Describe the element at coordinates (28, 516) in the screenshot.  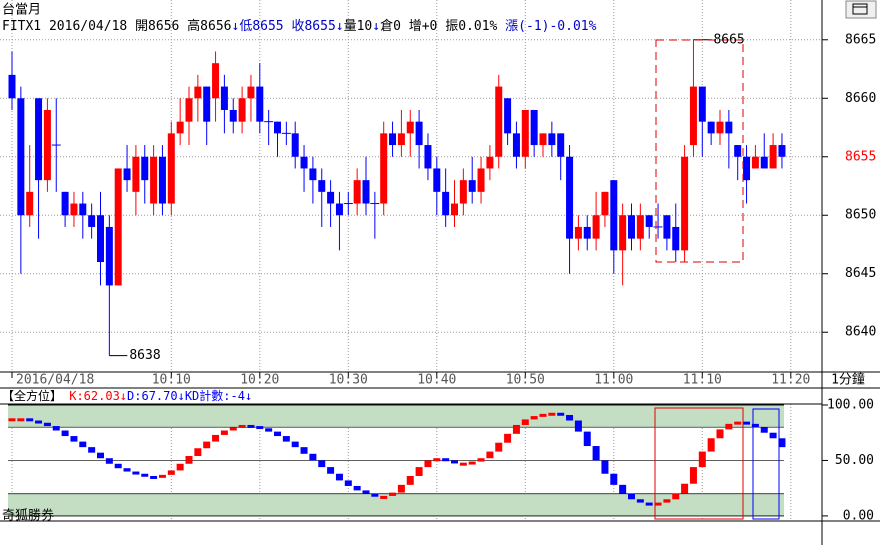
I see `footer-label: 奇狐勝券` at that location.